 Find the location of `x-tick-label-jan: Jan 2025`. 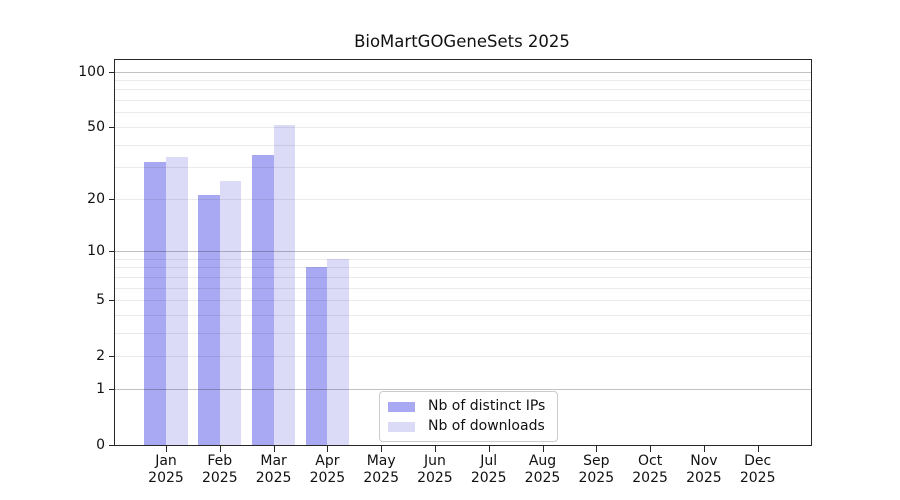

x-tick-label-jan: Jan 2025 is located at coordinates (166, 469).